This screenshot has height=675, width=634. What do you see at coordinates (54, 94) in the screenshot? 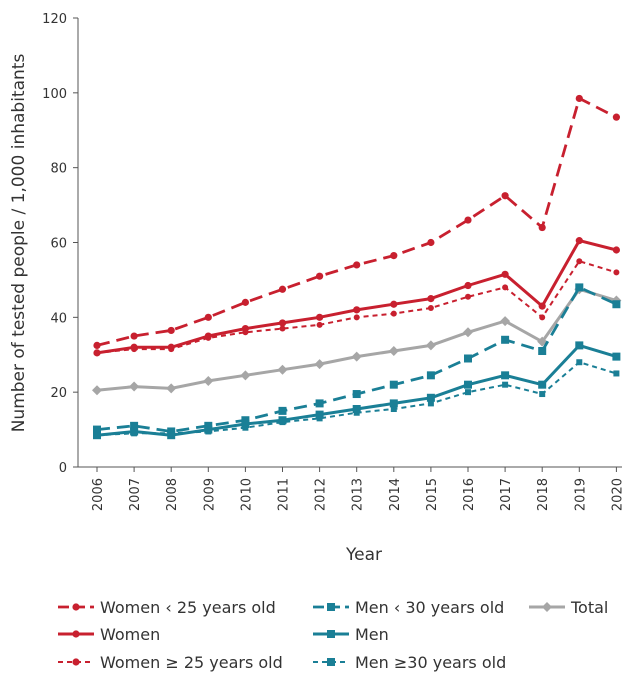
I see `y-tick-label: 100` at bounding box center [54, 94].